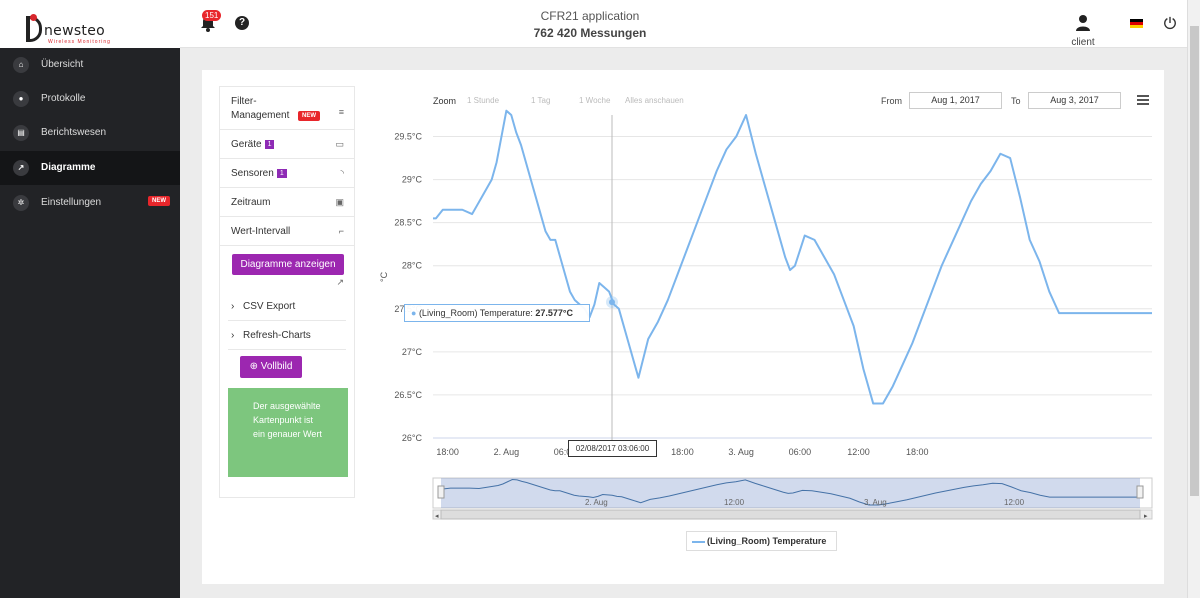  What do you see at coordinates (1194, 261) in the screenshot?
I see `scrollbar-thumb` at bounding box center [1194, 261].